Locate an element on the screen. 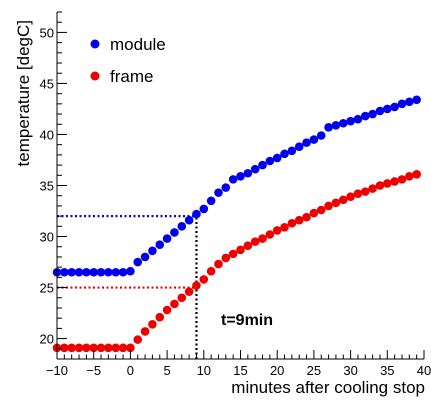  y-tick-label: 50 is located at coordinates (47, 32).